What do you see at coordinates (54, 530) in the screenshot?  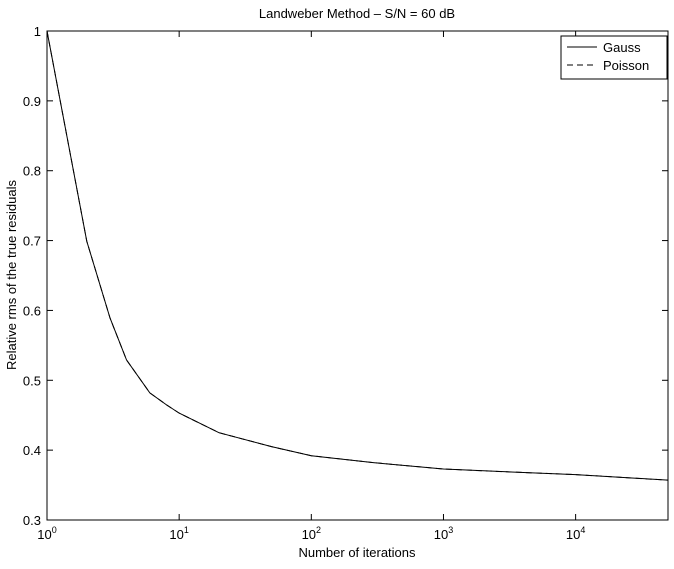 I see `x-tick-exponent: 0` at bounding box center [54, 530].